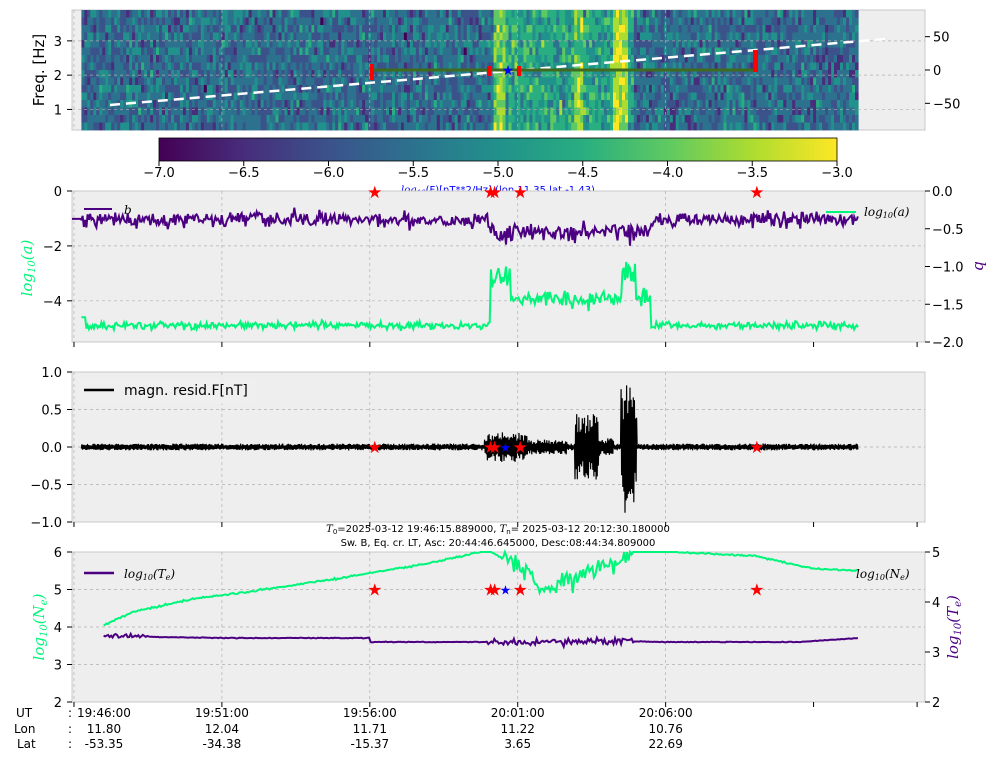 Image resolution: width=994 pixels, height=761 pixels. Describe the element at coordinates (954, 627) in the screenshot. I see `panel4-ylabel-right: log10(Te)` at that location.